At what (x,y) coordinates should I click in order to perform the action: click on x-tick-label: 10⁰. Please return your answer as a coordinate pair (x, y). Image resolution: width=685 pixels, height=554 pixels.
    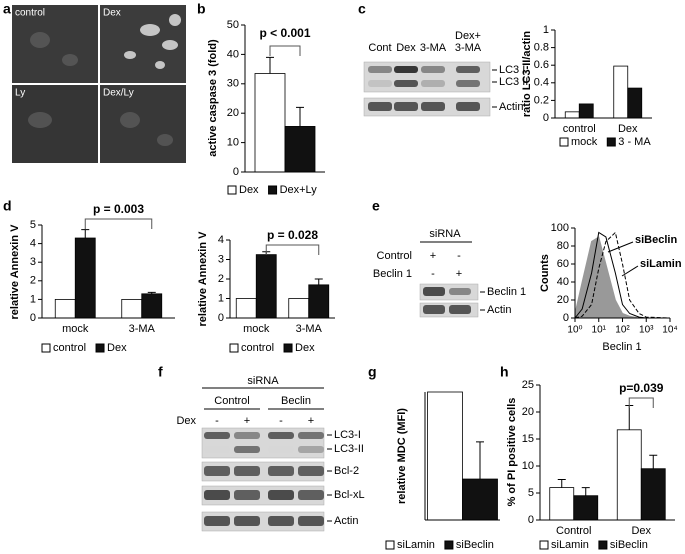
    Looking at the image, I should click on (574, 330).